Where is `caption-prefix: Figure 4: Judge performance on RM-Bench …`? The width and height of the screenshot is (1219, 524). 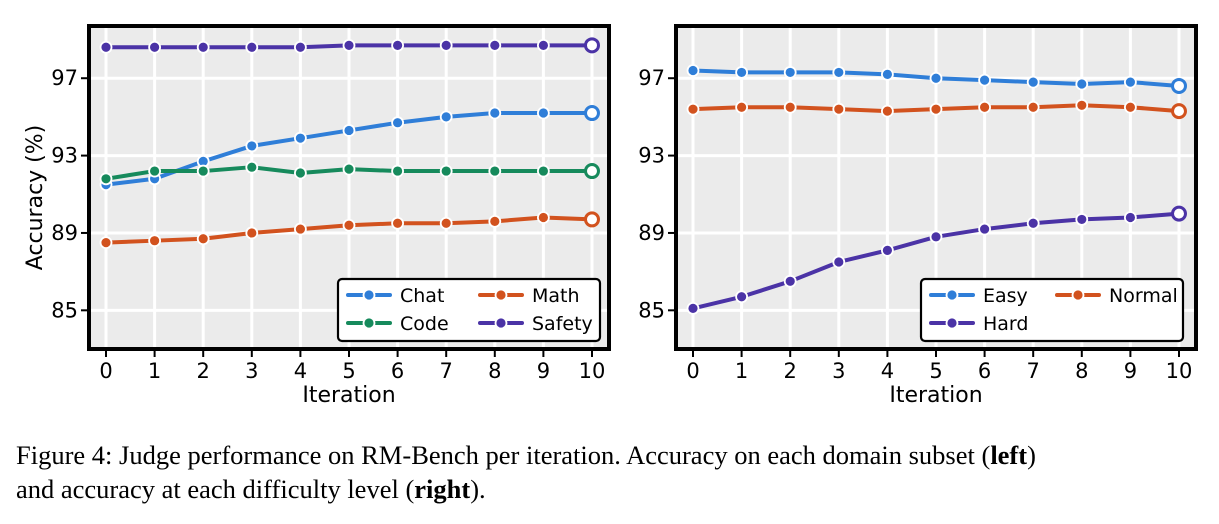 caption-prefix: Figure 4: Judge performance on RM-Bench … is located at coordinates (503, 455).